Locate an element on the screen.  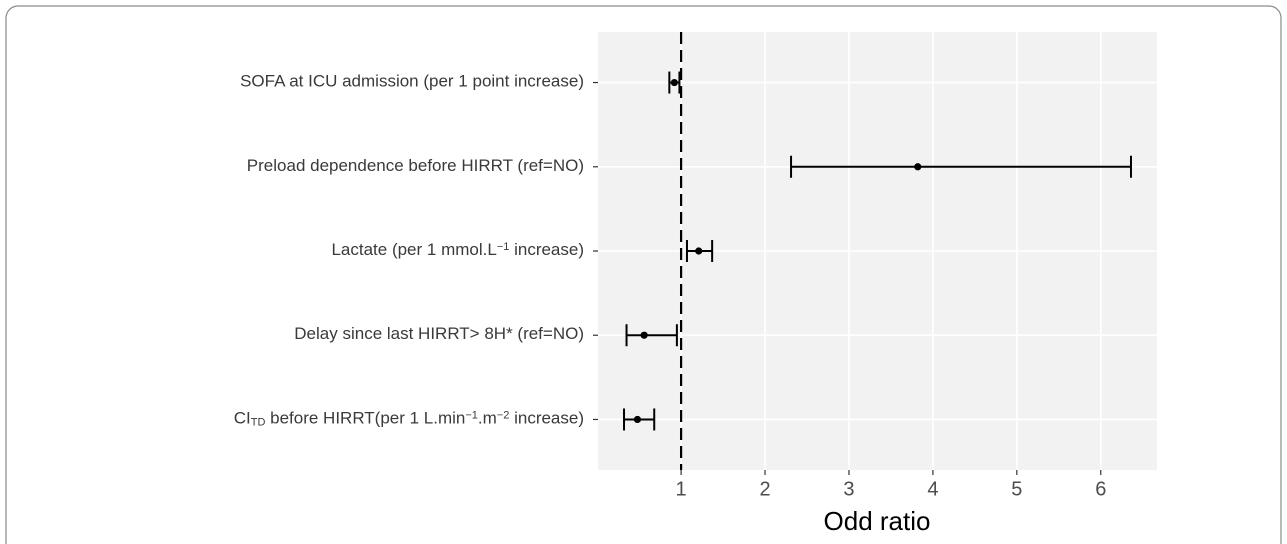
category-label: Delay since last HIRRT> 8H* (ref=NO) is located at coordinates (439, 334).